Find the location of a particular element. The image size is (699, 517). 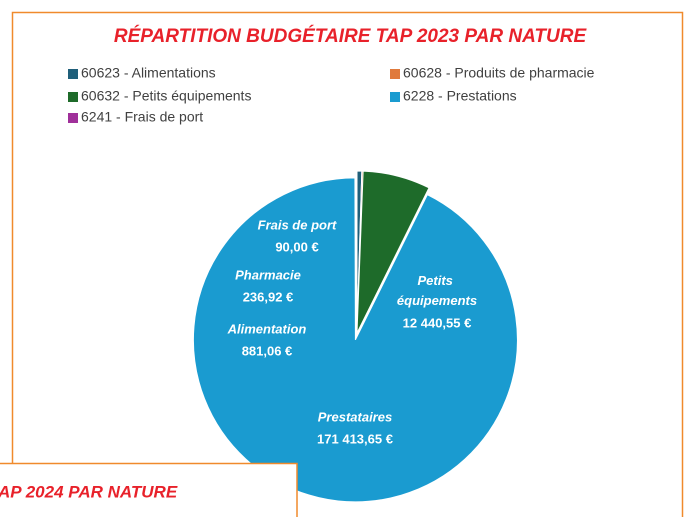

legend-label: 6228 - Prestations is located at coordinates (460, 96).